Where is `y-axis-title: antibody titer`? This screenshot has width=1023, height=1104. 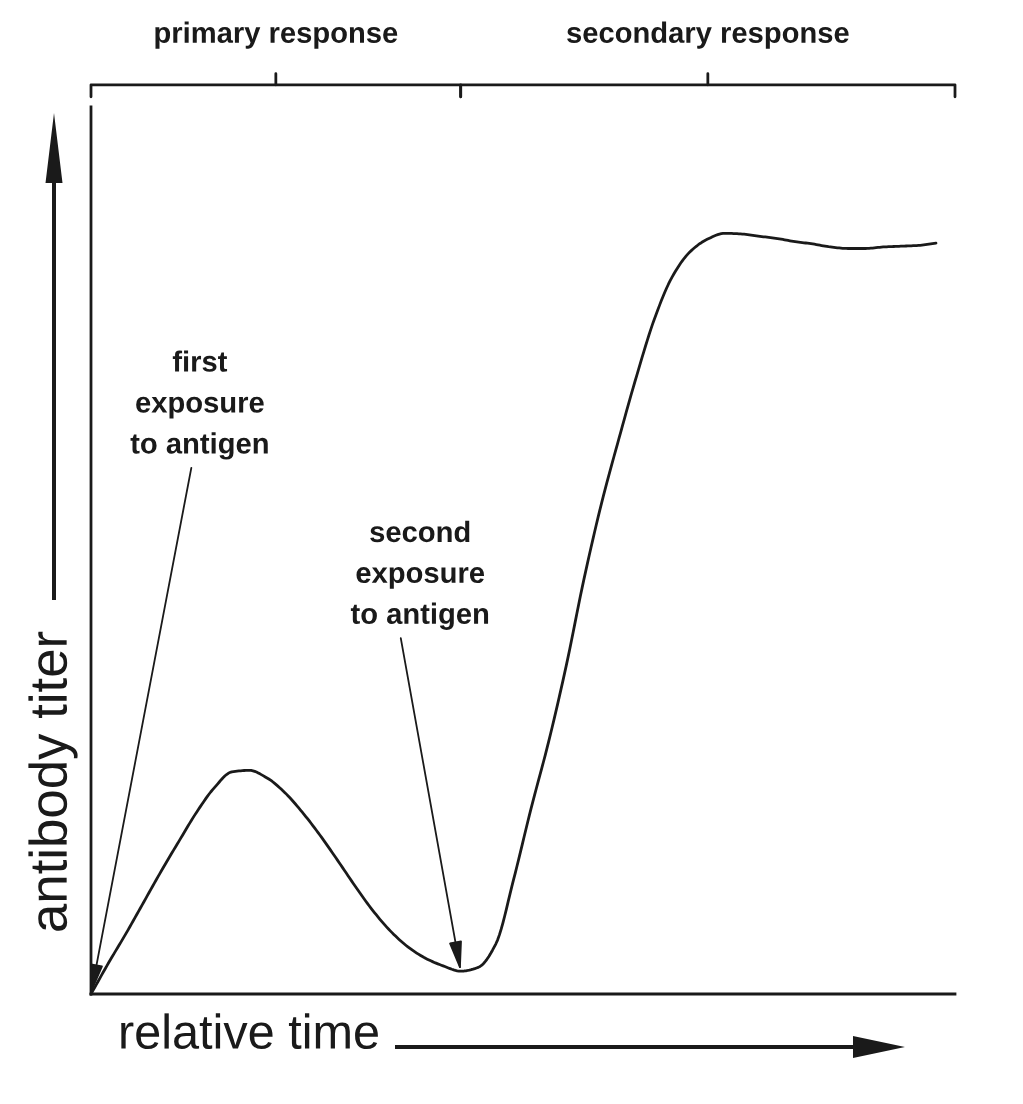 y-axis-title: antibody titer is located at coordinates (53, 781).